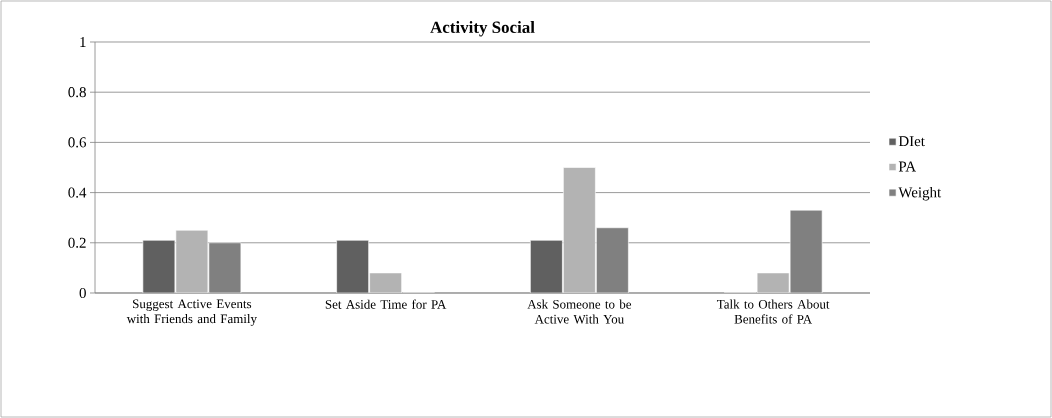 The image size is (1052, 418). What do you see at coordinates (191, 312) in the screenshot?
I see `x-tick-label: Suggest Active Events with Friends and Family` at bounding box center [191, 312].